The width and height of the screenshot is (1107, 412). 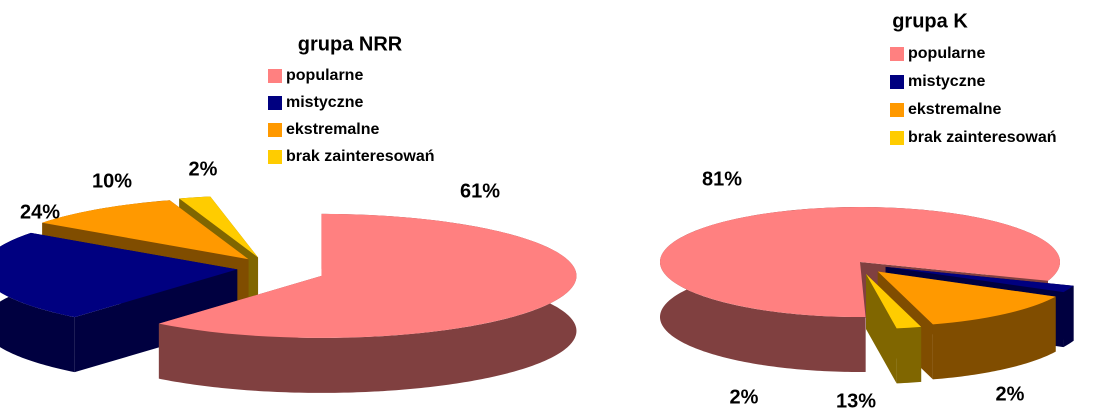 I want to click on value-label: 61%, so click(x=480, y=191).